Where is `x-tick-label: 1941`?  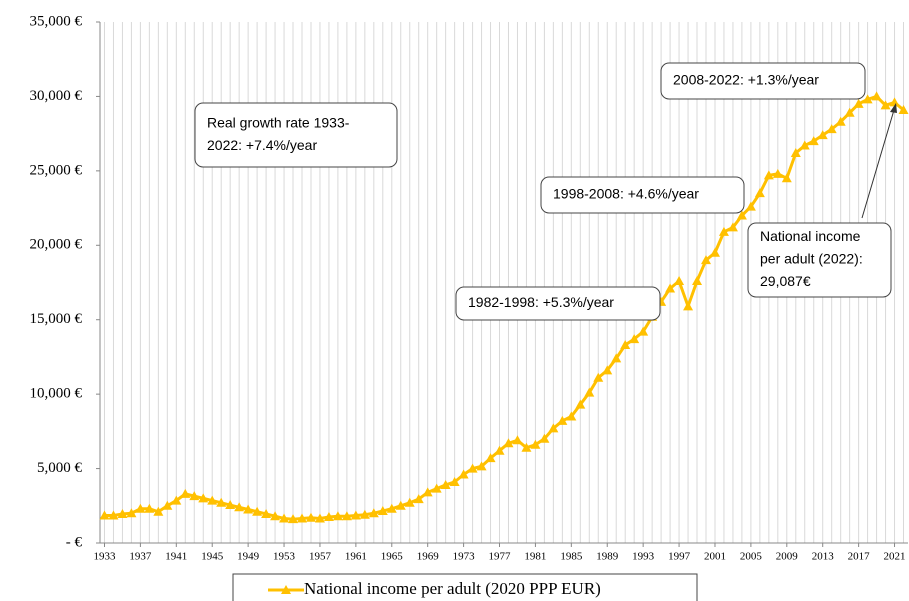
x-tick-label: 1941 is located at coordinates (176, 557).